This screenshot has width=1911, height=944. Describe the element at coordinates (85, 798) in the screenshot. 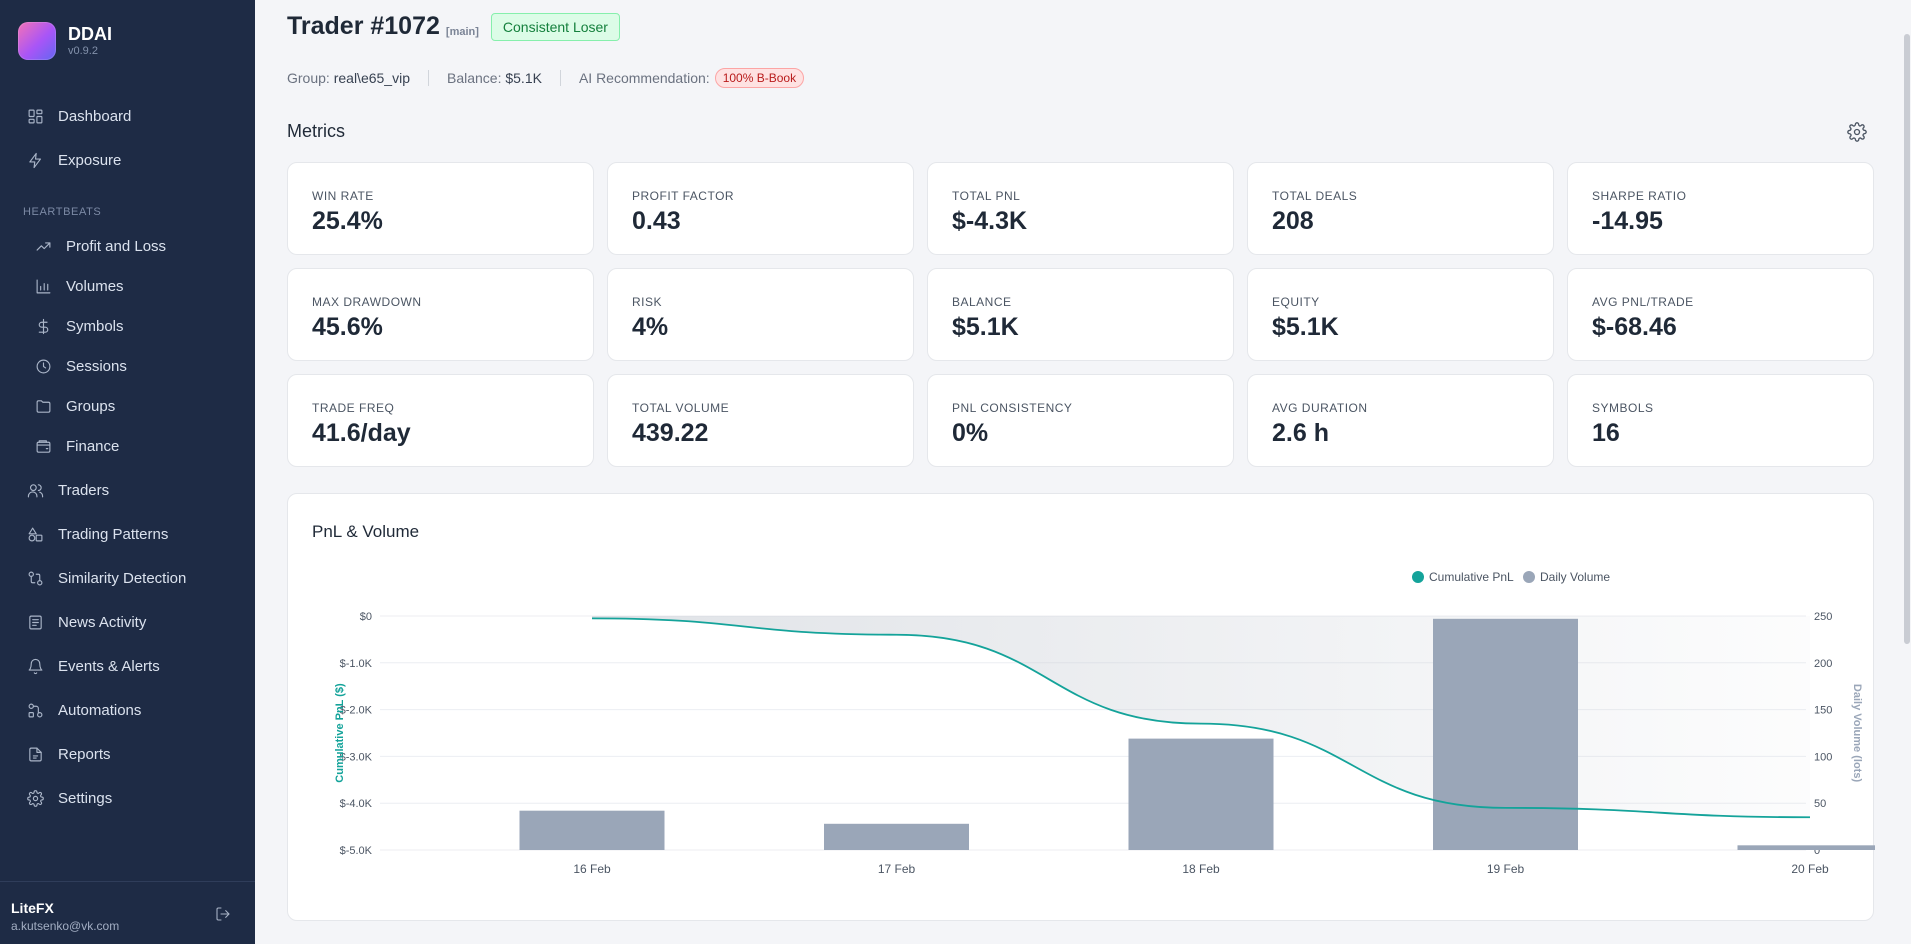

I see `sidebar-item-label: Settings` at that location.